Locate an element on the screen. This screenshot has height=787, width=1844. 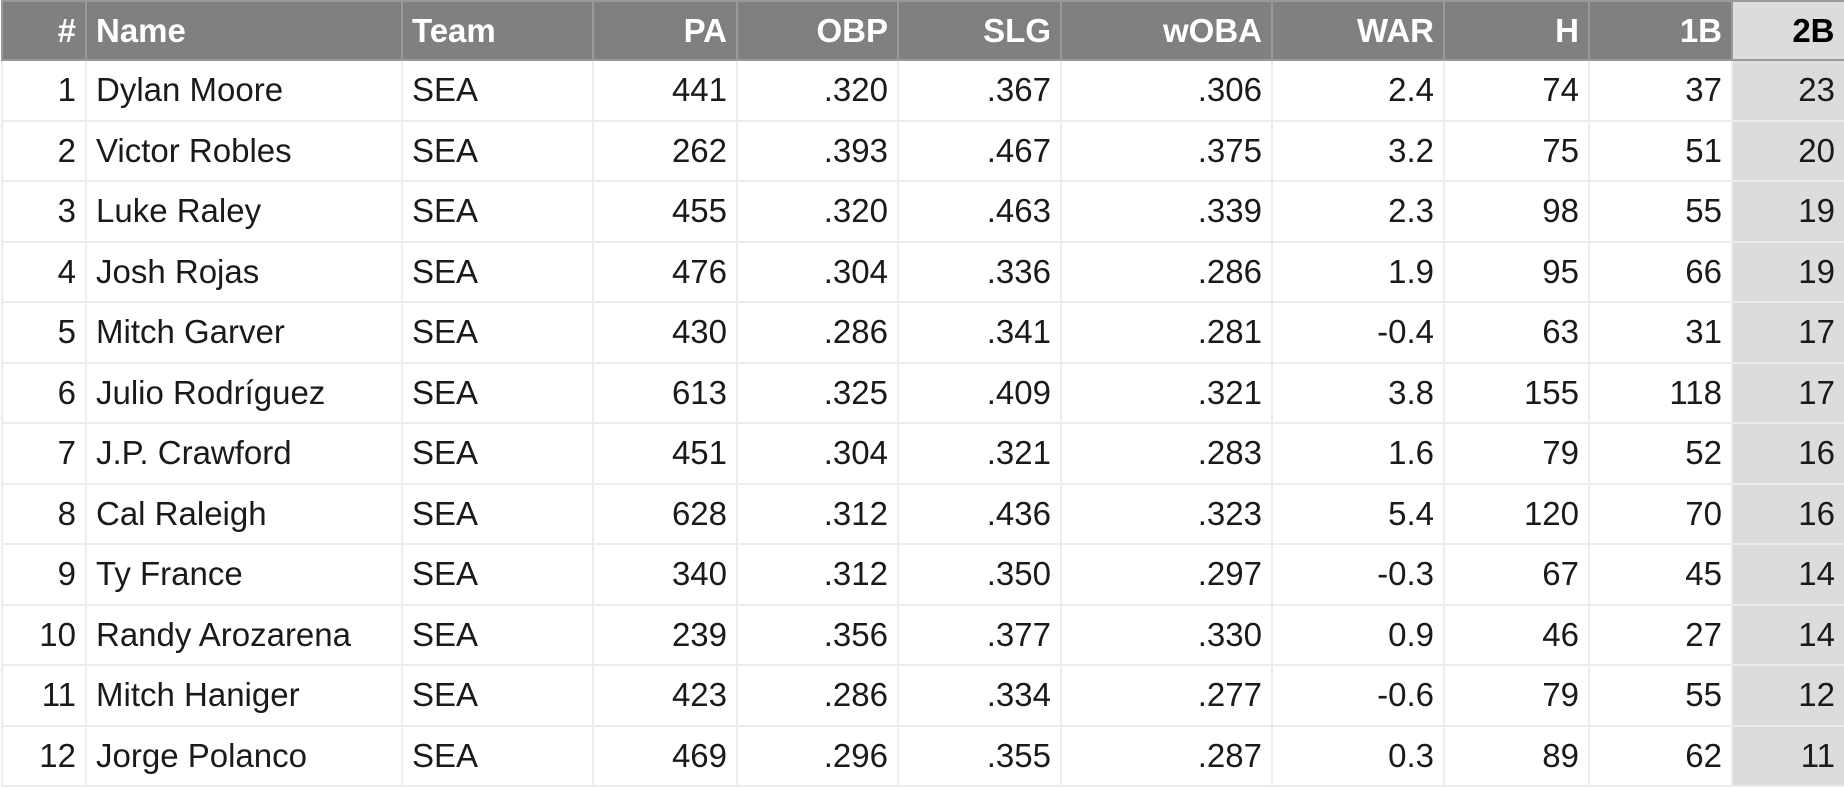
cell-slg: .350 is located at coordinates (979, 574).